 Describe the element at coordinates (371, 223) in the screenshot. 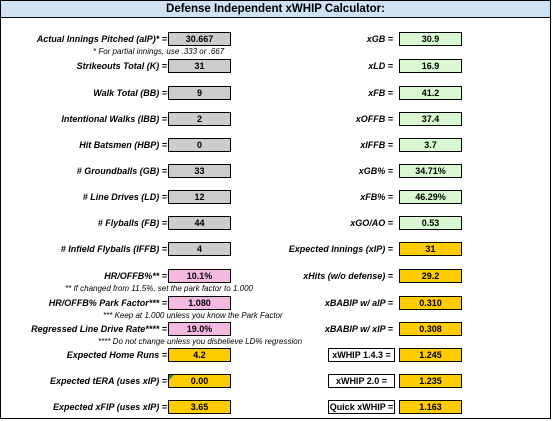

I see `xgo-ao-label: xGO/AO =` at that location.